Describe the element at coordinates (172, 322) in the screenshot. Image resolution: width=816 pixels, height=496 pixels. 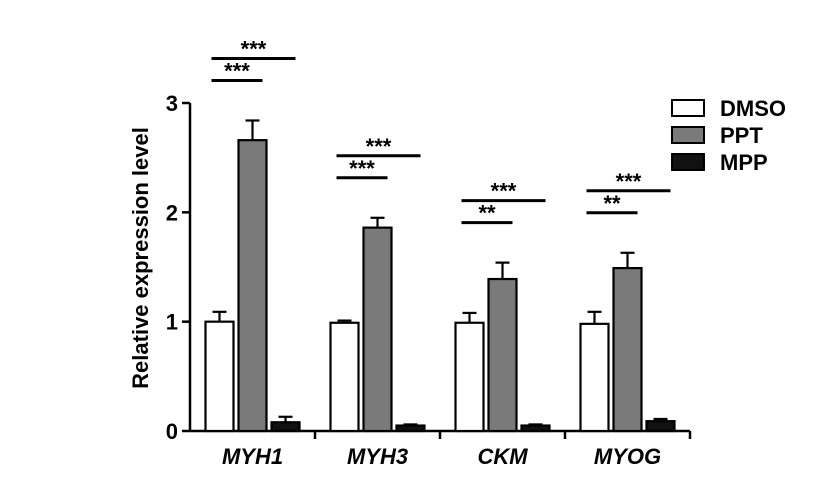
I see `y-tick-label: 1` at that location.